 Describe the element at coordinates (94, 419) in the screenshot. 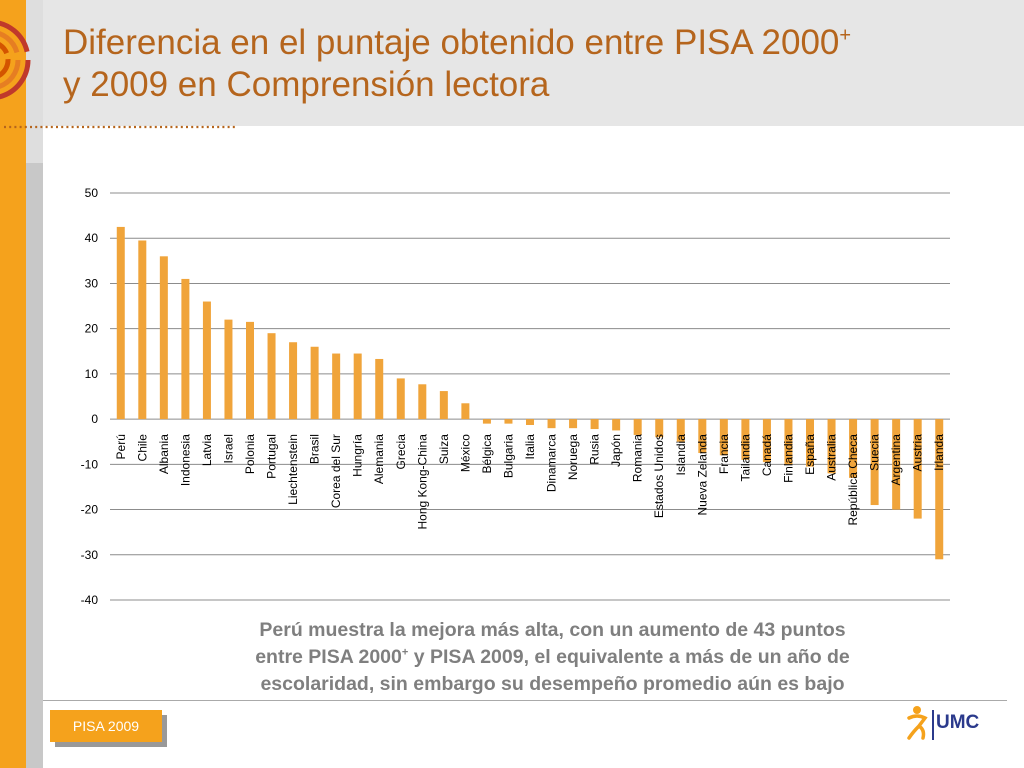

I see `y-tick-label: 0` at that location.